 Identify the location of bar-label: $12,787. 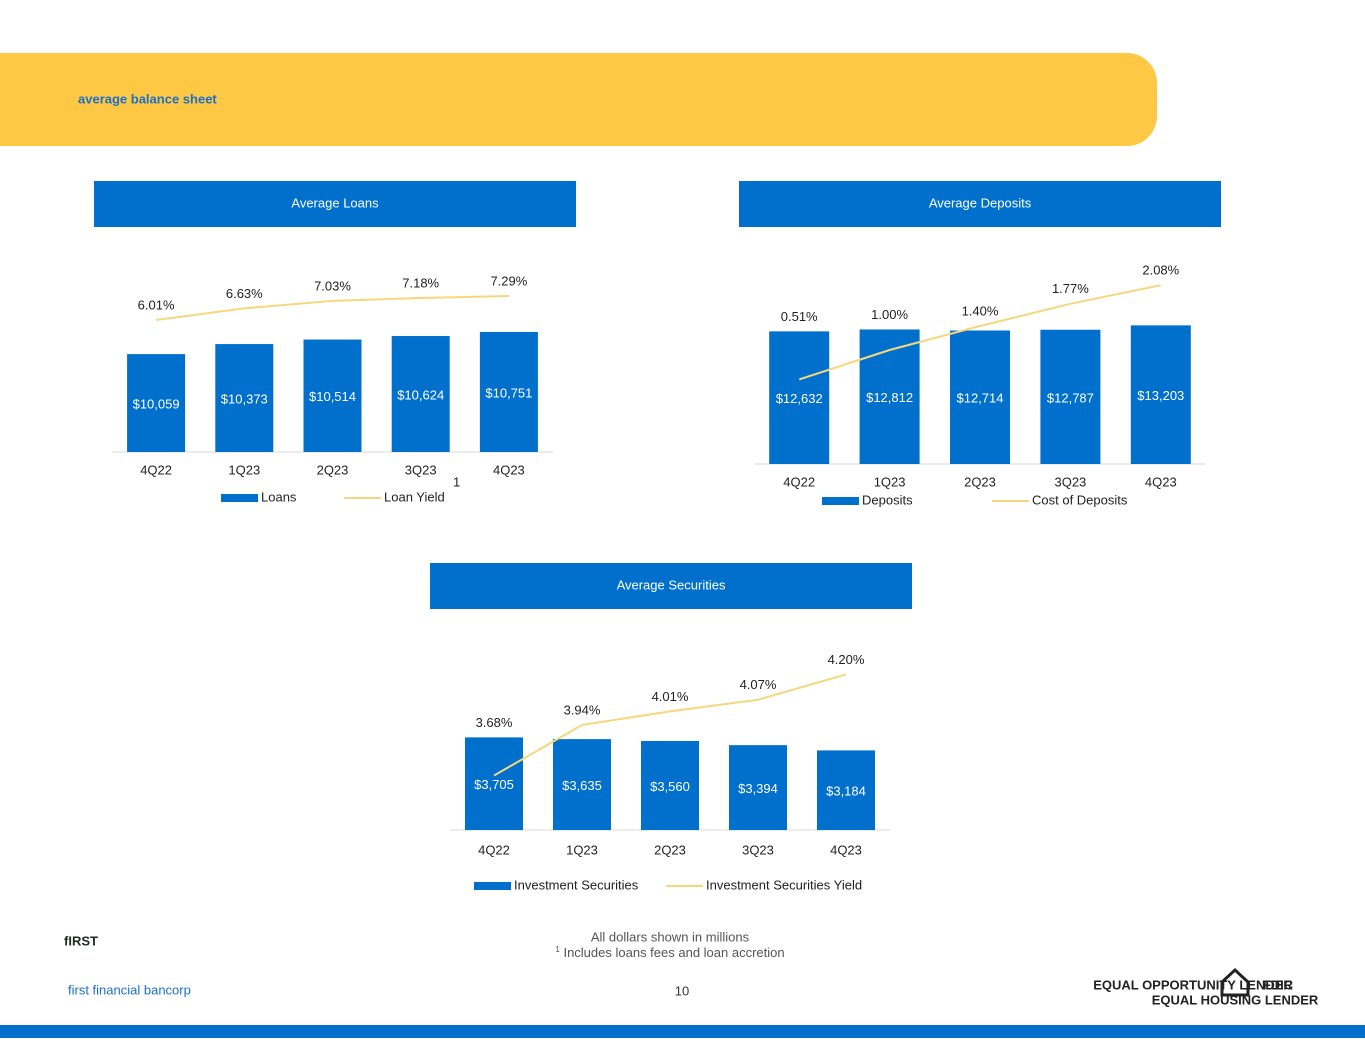
(1070, 397).